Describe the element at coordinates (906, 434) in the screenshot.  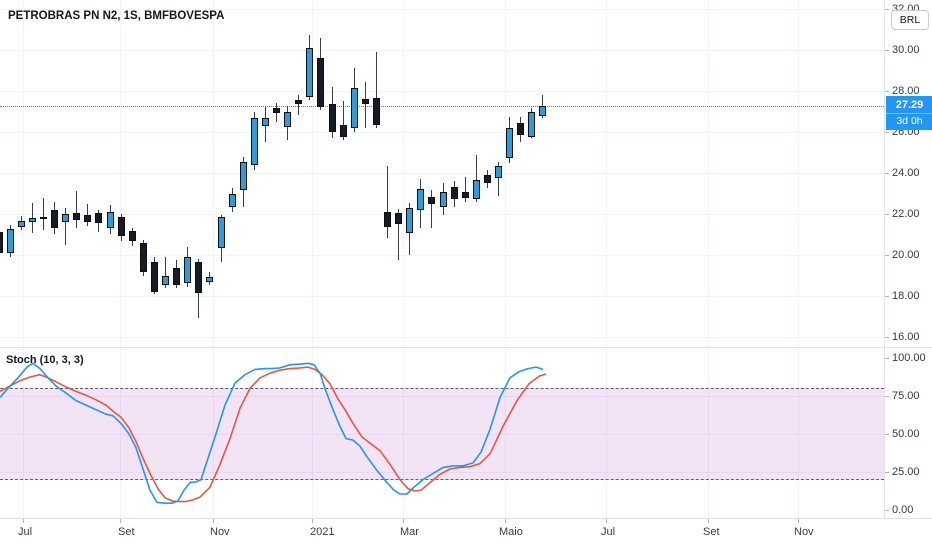
I see `stoch-axis-label: 50.00` at that location.